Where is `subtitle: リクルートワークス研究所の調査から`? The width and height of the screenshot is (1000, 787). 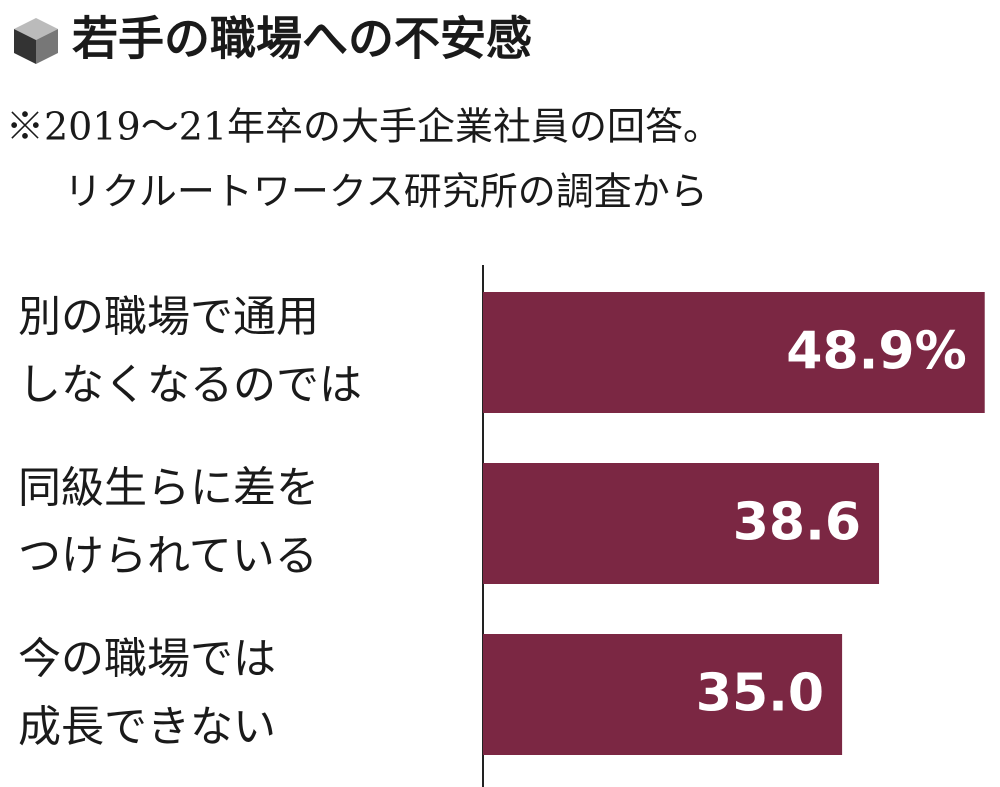 subtitle: リクルートワークス研究所の調査から is located at coordinates (386, 192).